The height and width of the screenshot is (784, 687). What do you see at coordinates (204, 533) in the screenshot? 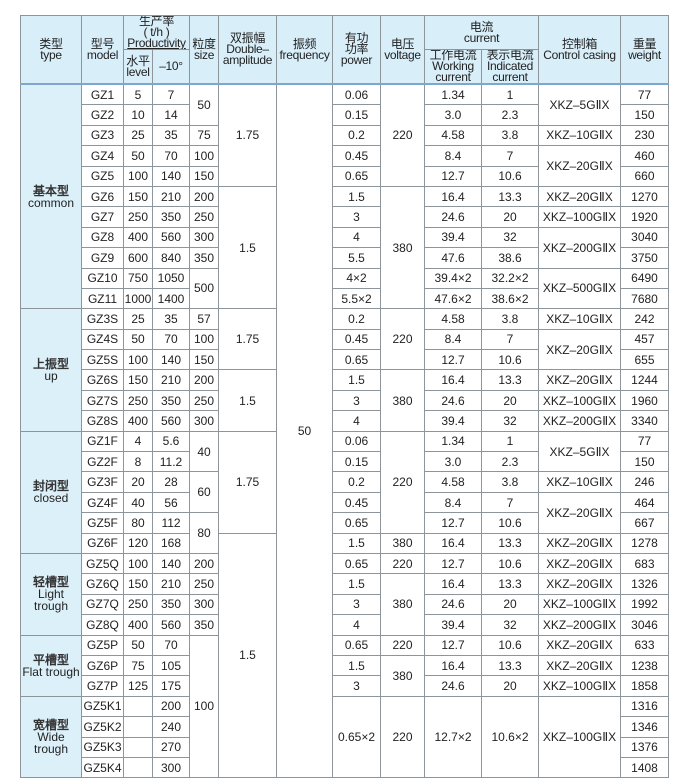
I see `table-cell: 80` at bounding box center [204, 533].